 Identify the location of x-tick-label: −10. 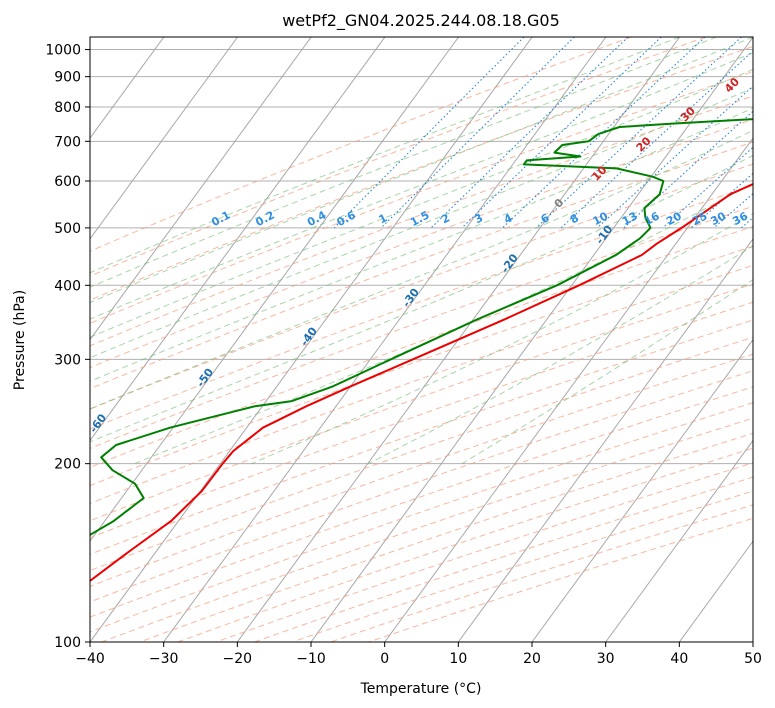
(311, 659).